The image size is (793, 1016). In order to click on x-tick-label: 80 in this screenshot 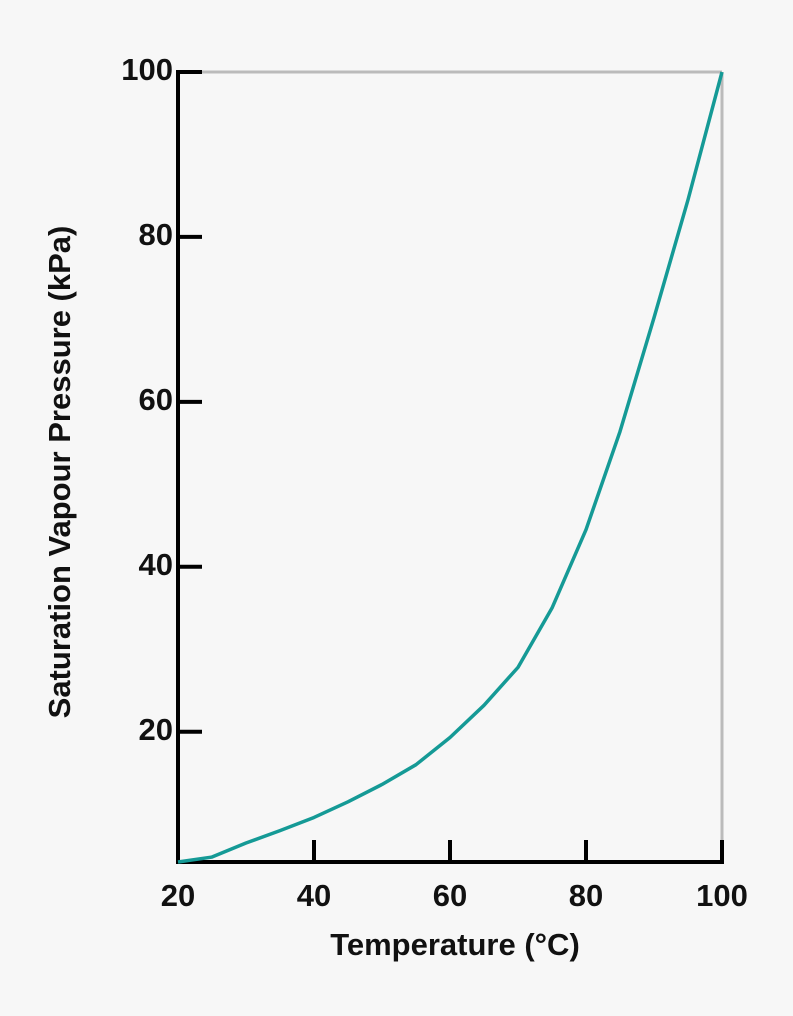, I will do `click(586, 895)`.